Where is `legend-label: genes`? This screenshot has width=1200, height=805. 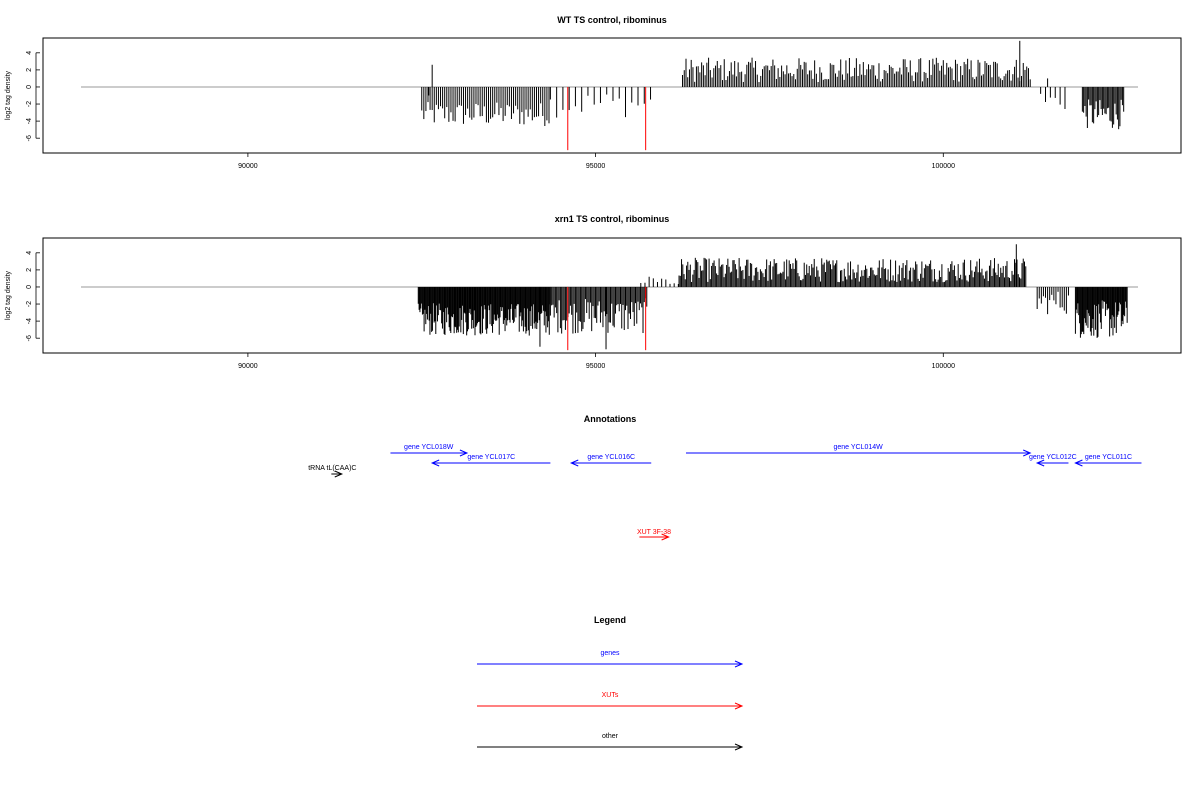
legend-label: genes is located at coordinates (610, 653).